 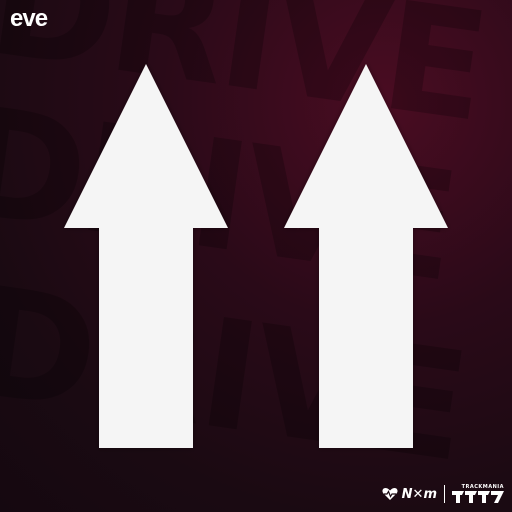 I want to click on trackmania-label: TRACKMANIA, so click(x=482, y=487).